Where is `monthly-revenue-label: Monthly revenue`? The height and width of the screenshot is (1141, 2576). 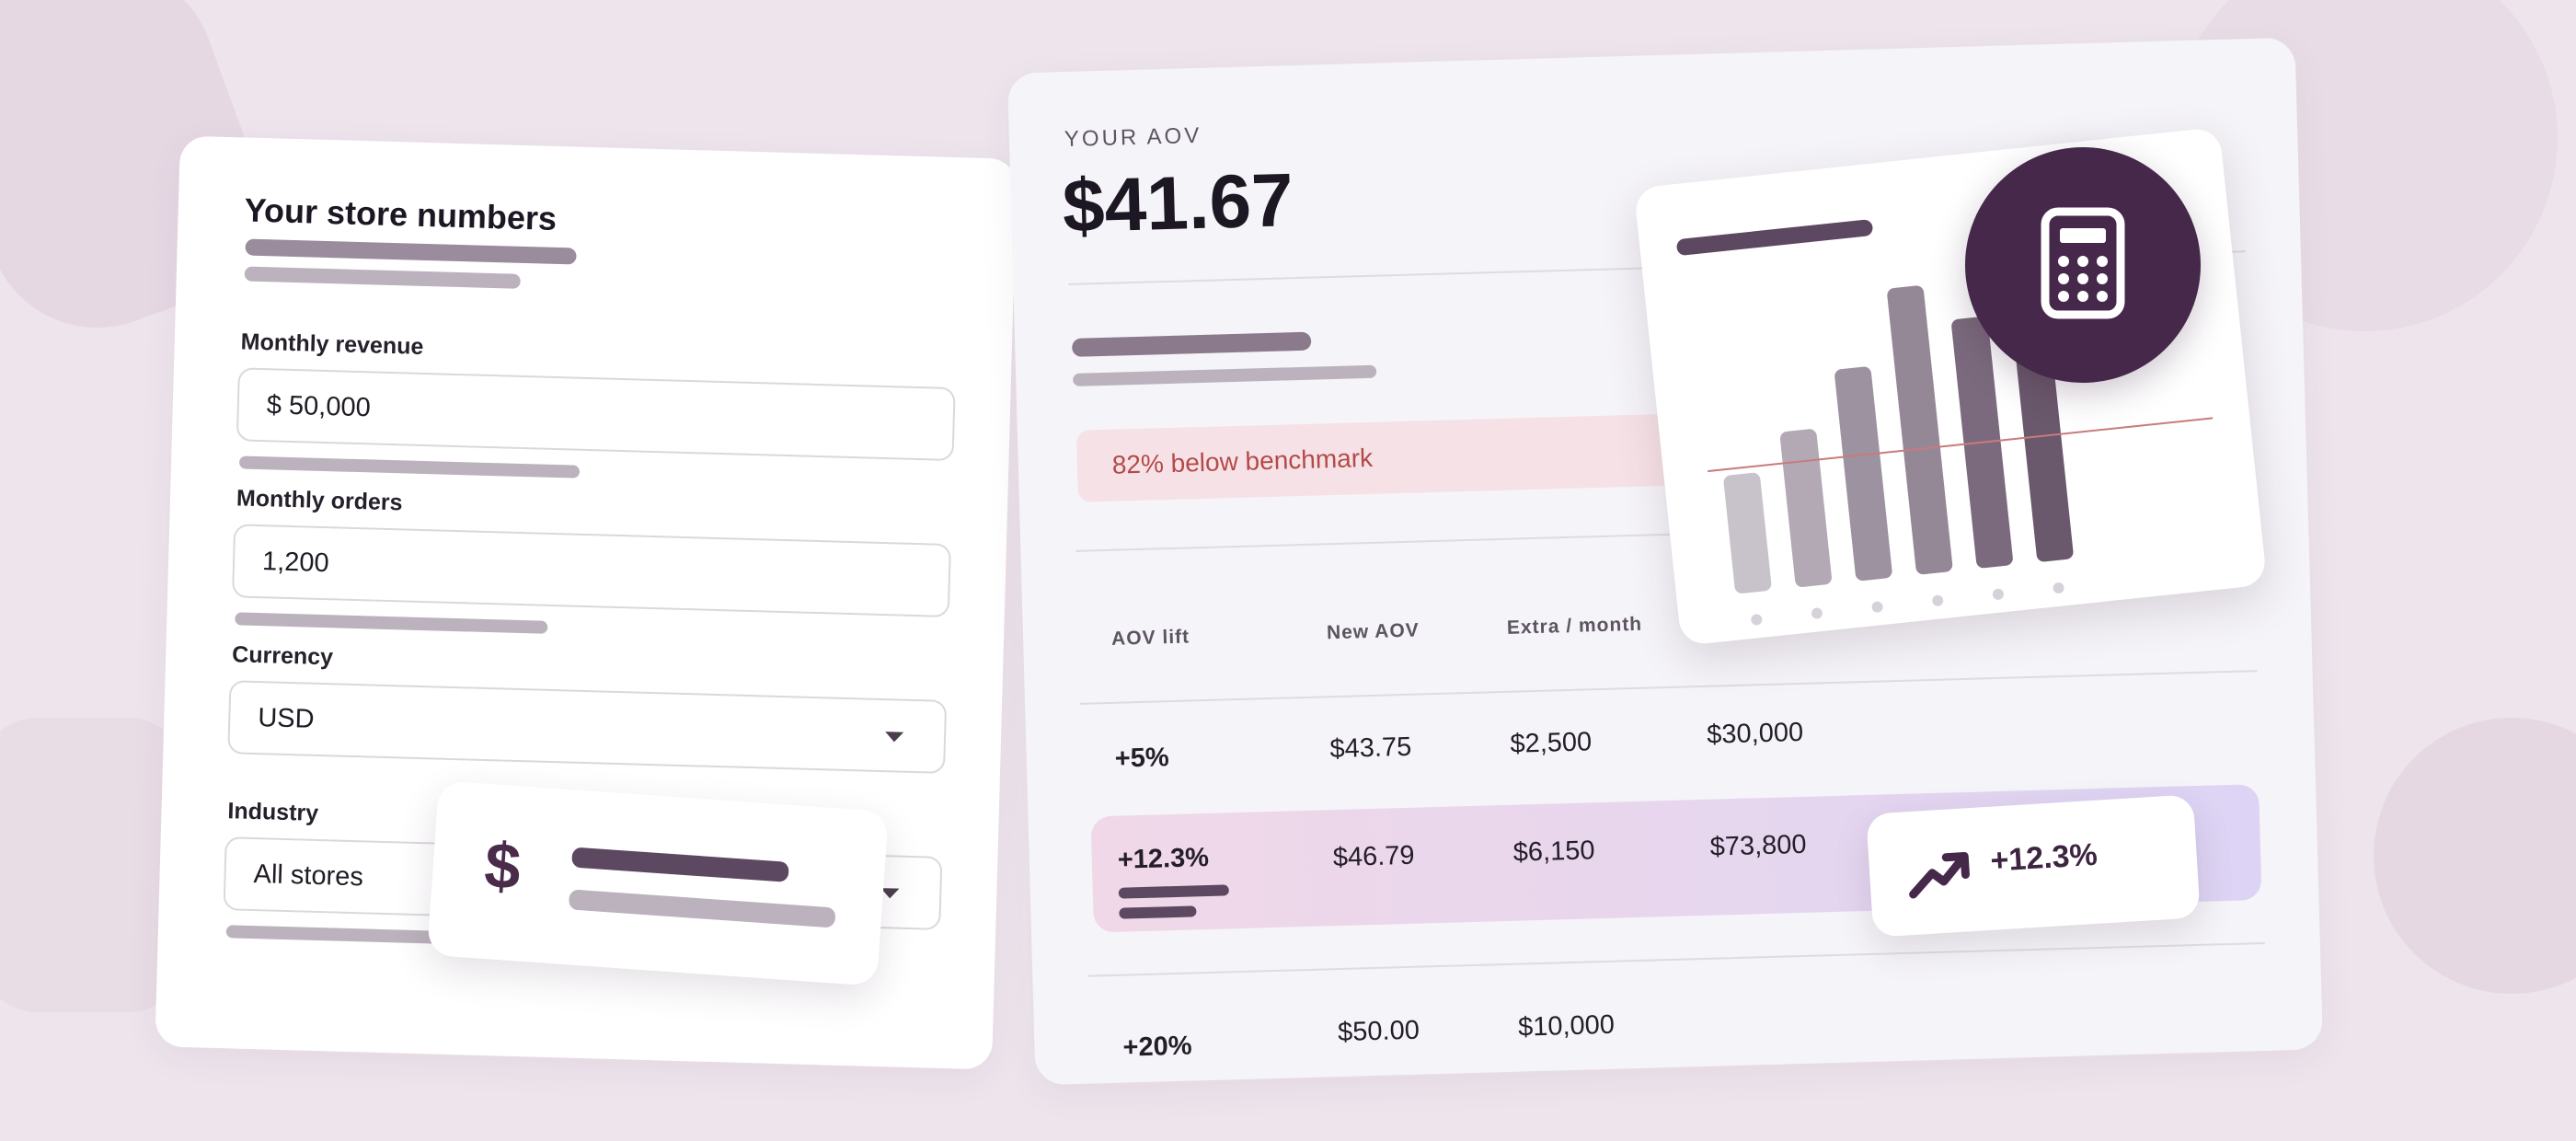
monthly-revenue-label: Monthly revenue is located at coordinates (332, 344).